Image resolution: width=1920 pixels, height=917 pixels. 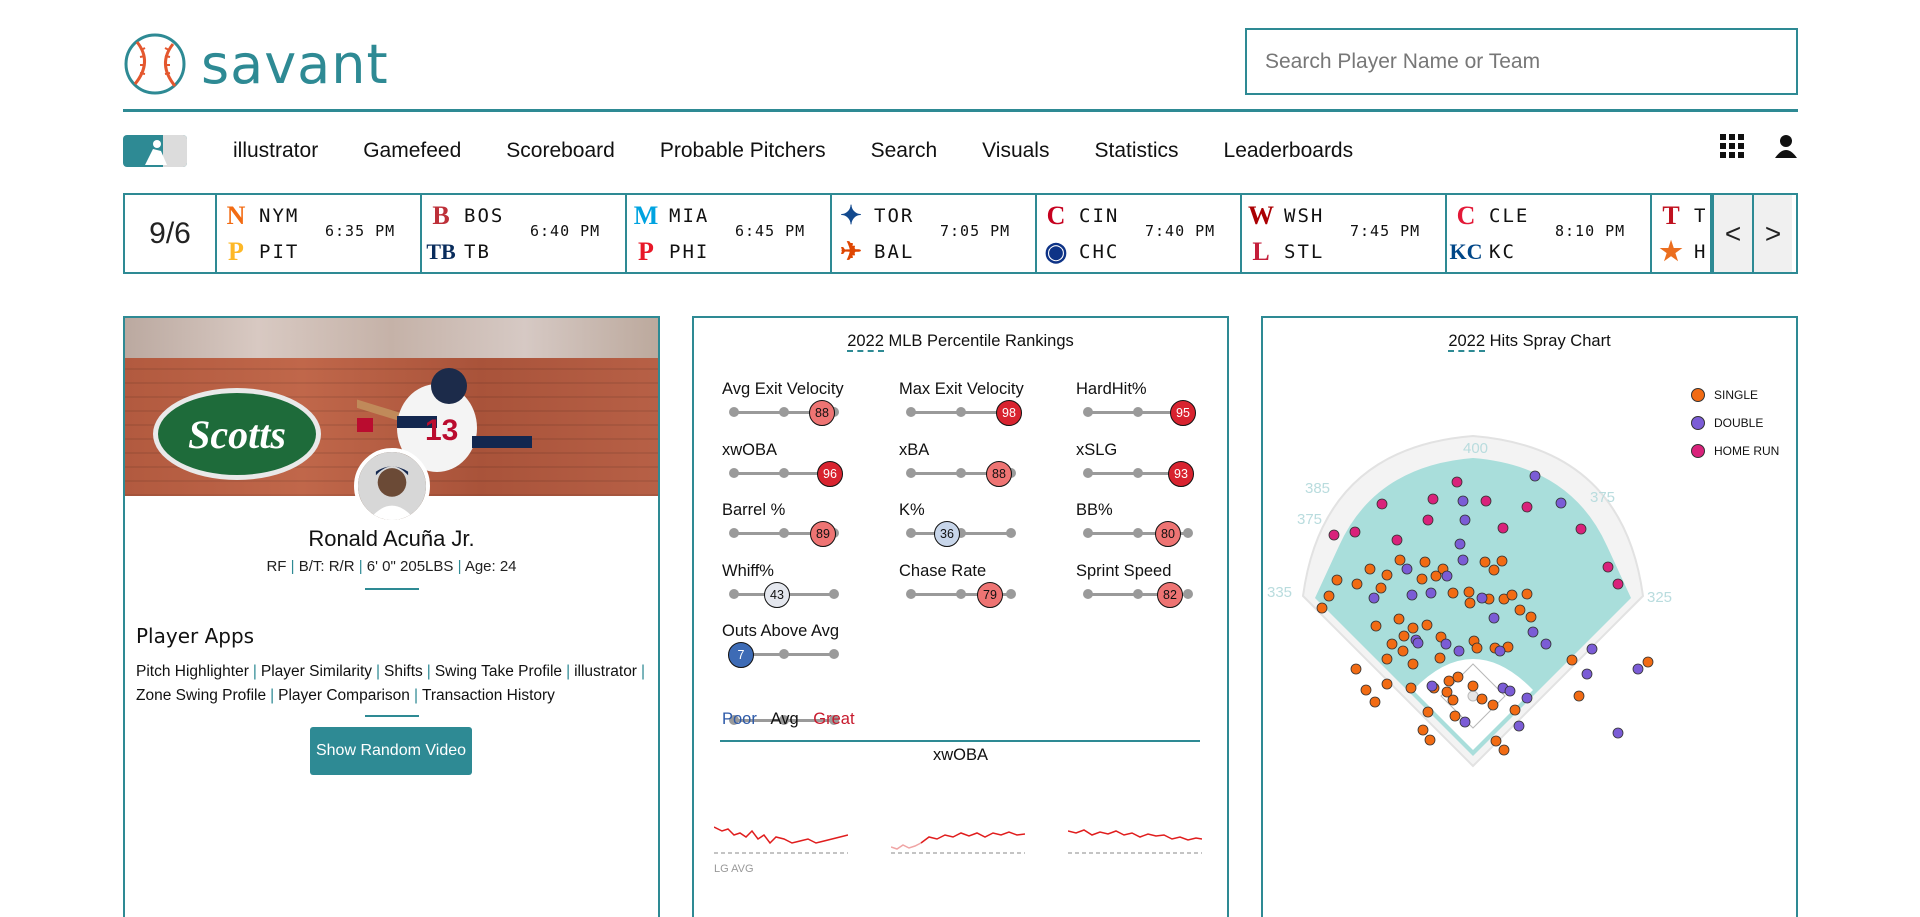 What do you see at coordinates (1521, 61) in the screenshot?
I see `search-input` at bounding box center [1521, 61].